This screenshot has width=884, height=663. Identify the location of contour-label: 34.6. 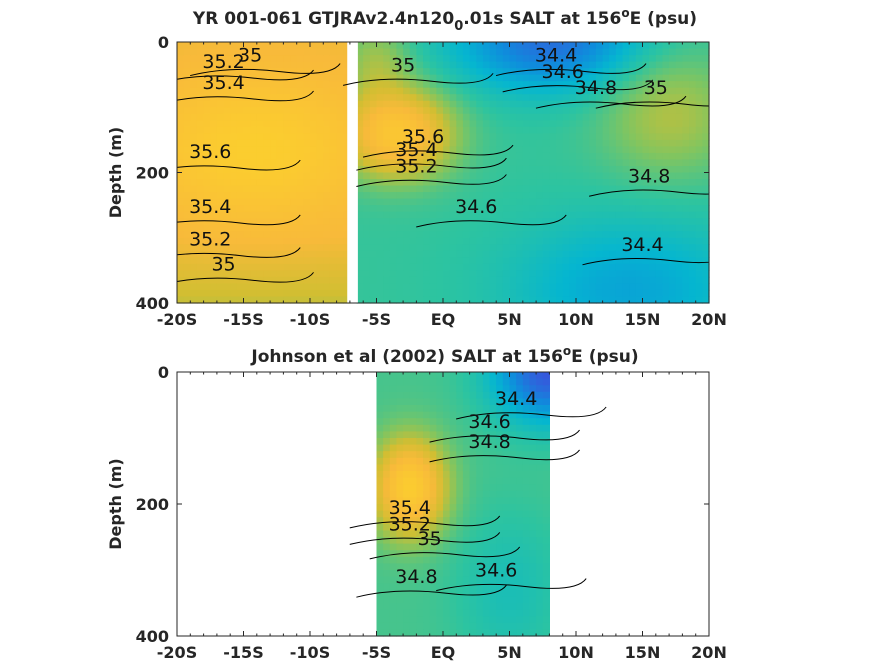
(476, 207).